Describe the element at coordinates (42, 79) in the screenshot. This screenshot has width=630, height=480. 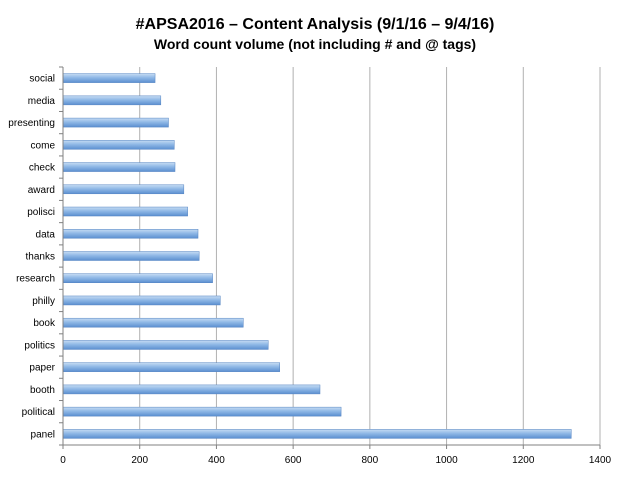
I see `y-tick-label: social` at that location.